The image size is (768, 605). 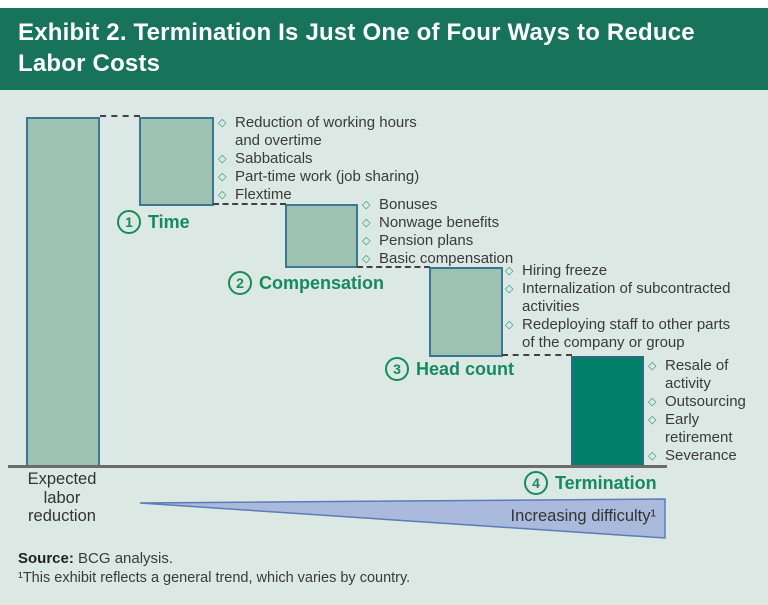 What do you see at coordinates (565, 270) in the screenshot?
I see `list-item-text: Hiring freeze` at bounding box center [565, 270].